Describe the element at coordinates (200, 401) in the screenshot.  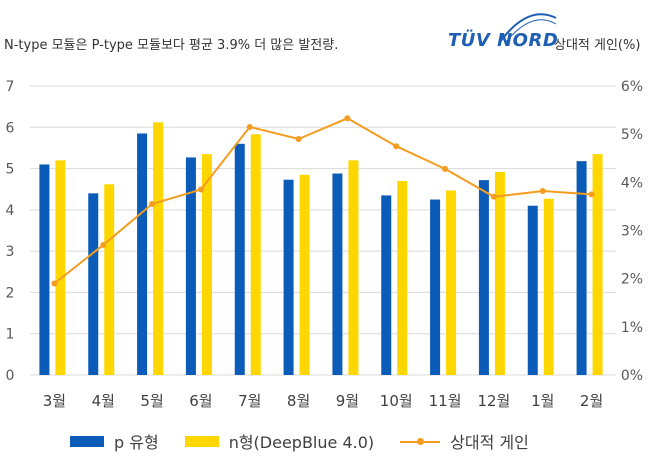
I see `x-tick-label: 6월` at that location.